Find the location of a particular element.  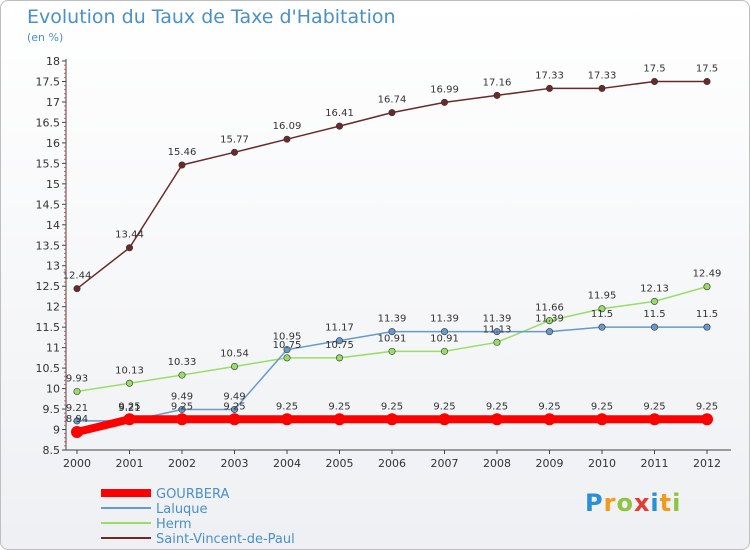

y-tick-label: 14.5 is located at coordinates (48, 204).